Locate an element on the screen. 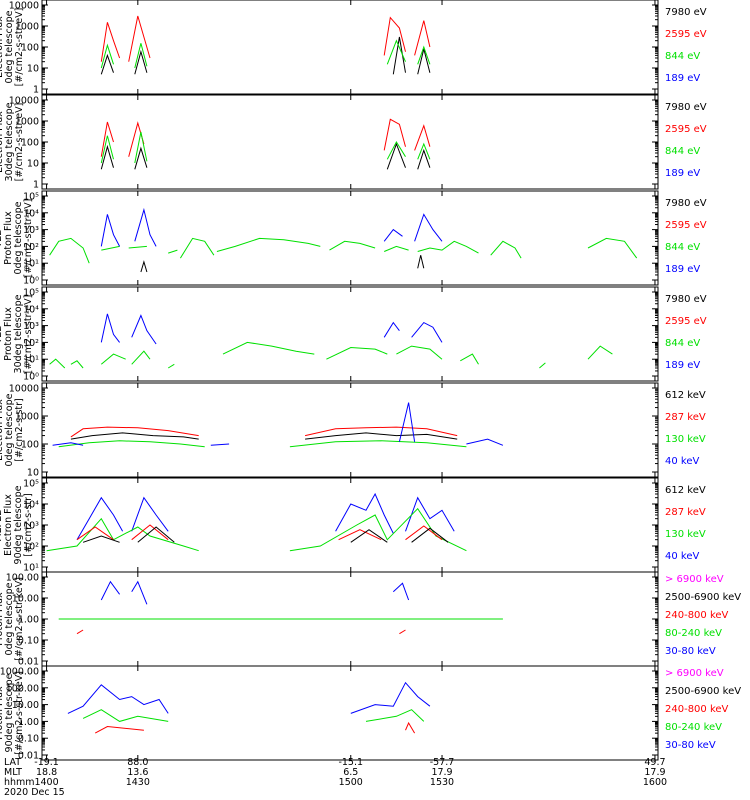 This screenshot has height=800, width=750. legend-entry: 40 keV is located at coordinates (682, 556).